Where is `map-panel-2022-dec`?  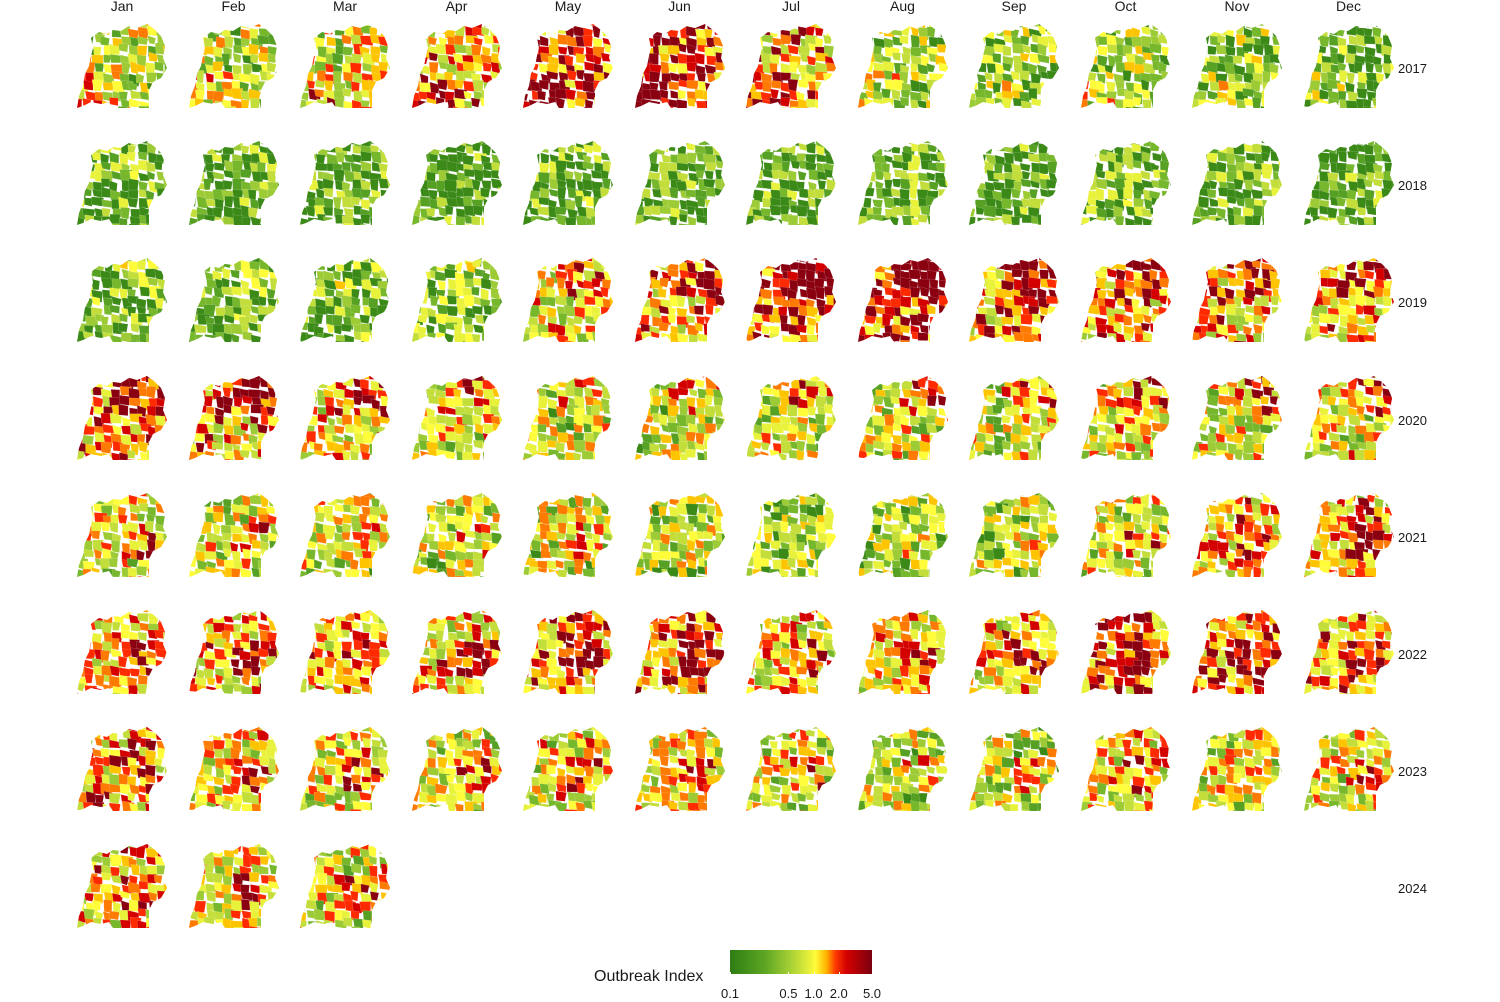 map-panel-2022-dec is located at coordinates (1350, 652).